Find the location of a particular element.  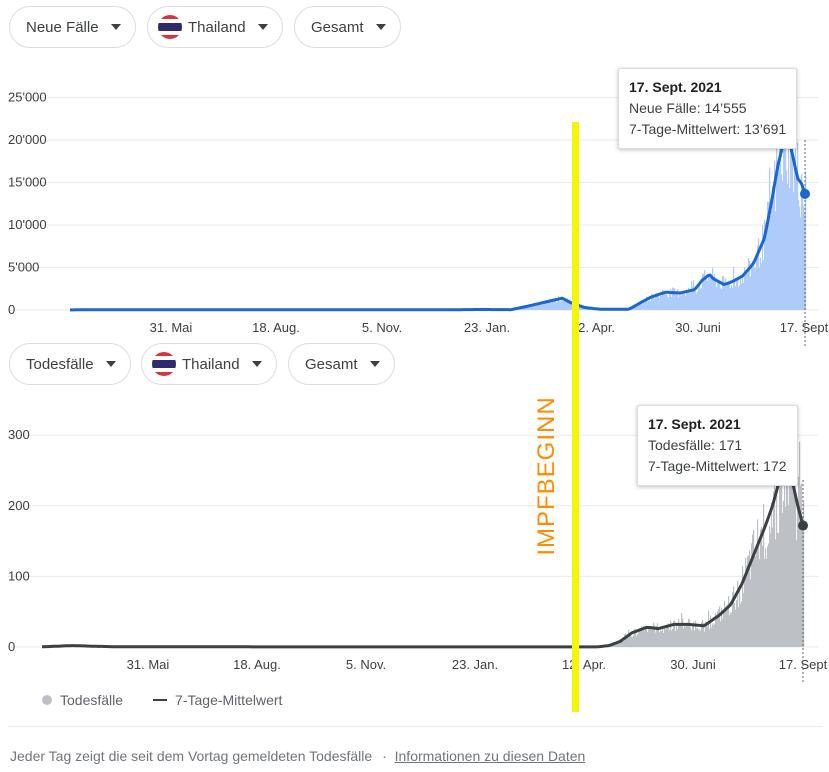

metric-select-top: Neue Fälle is located at coordinates (72, 27).